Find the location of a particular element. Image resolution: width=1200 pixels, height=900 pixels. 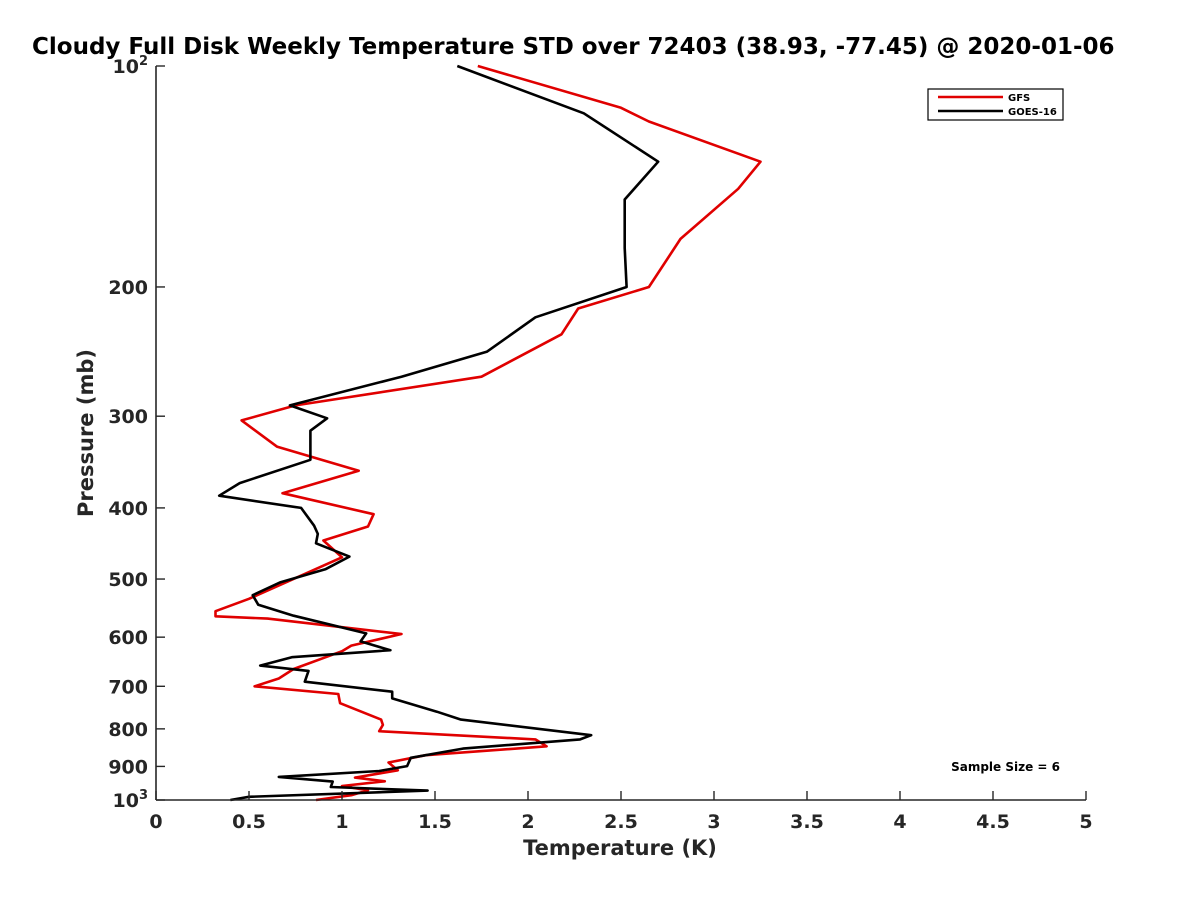

y-tick-label: 700 is located at coordinates (128, 687).